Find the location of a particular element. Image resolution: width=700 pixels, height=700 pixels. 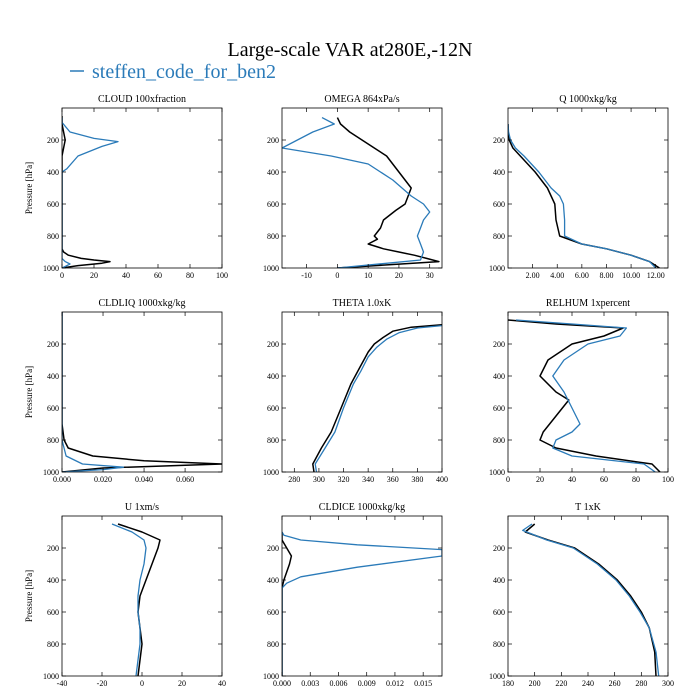

x-tick-label: -40 is located at coordinates (62, 683).